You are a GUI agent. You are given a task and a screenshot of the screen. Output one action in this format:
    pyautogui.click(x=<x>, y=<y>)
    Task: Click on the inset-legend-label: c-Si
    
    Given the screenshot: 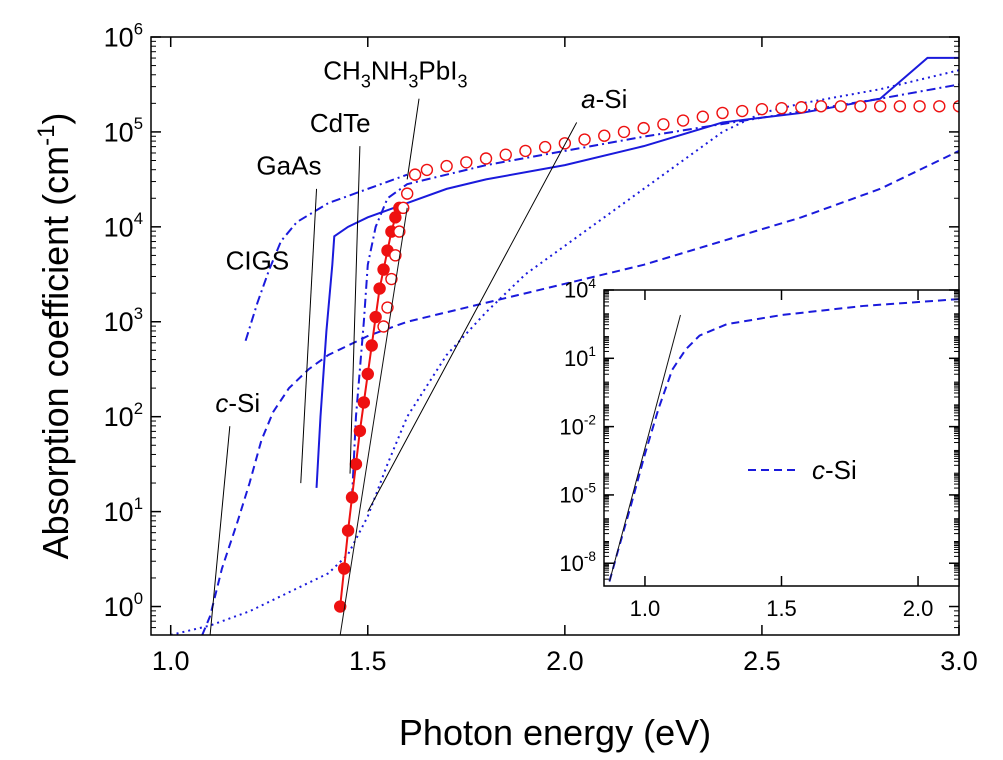 What is the action you would take?
    pyautogui.click(x=834, y=470)
    